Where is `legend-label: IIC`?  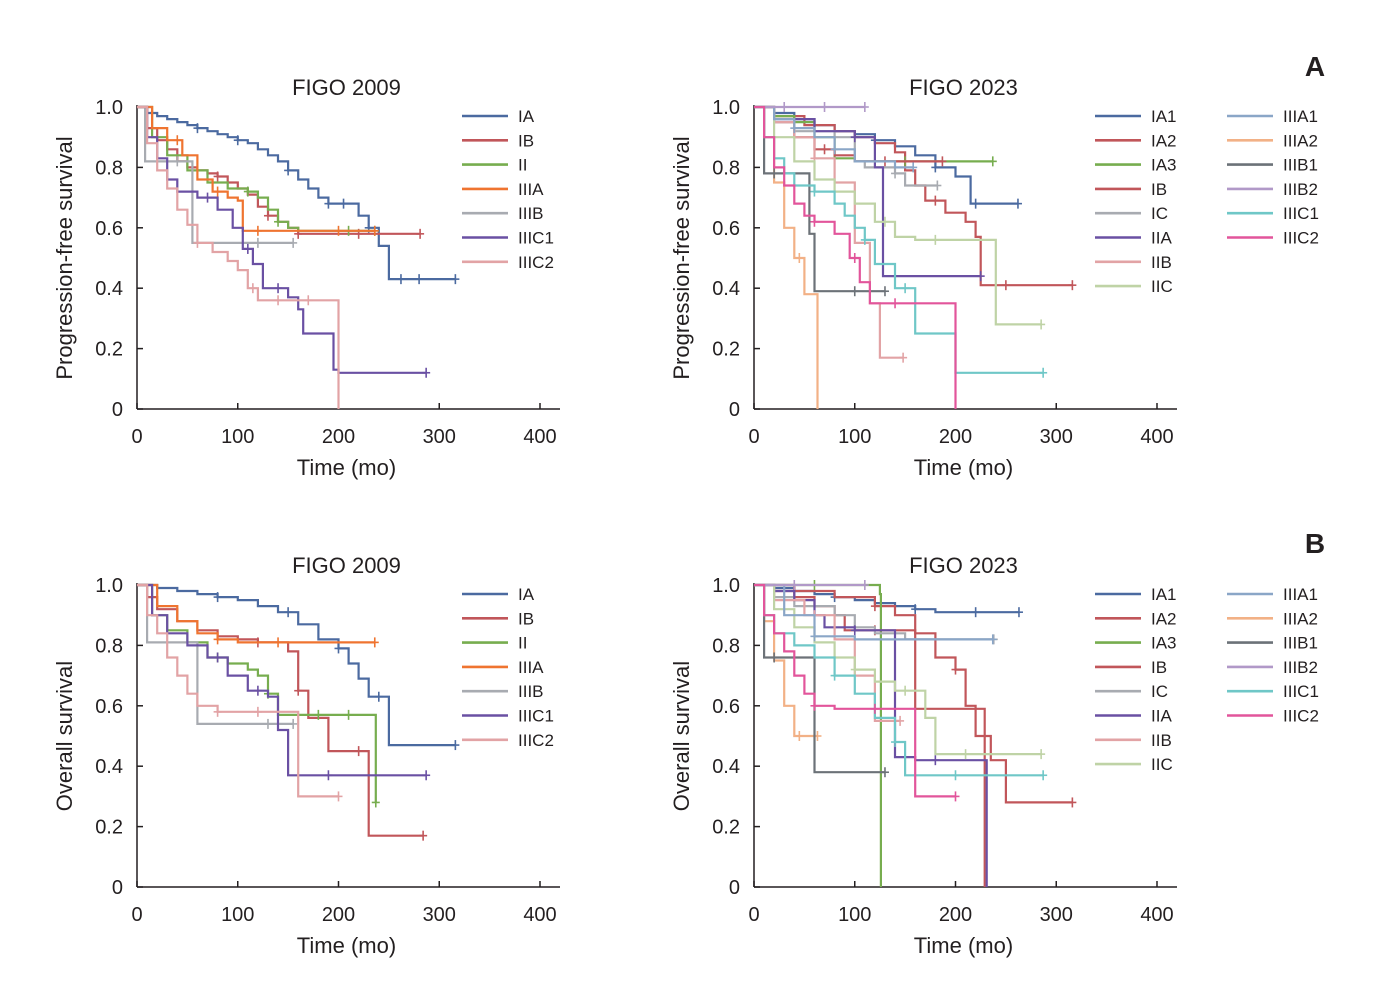
legend-label: IIC is located at coordinates (1162, 764).